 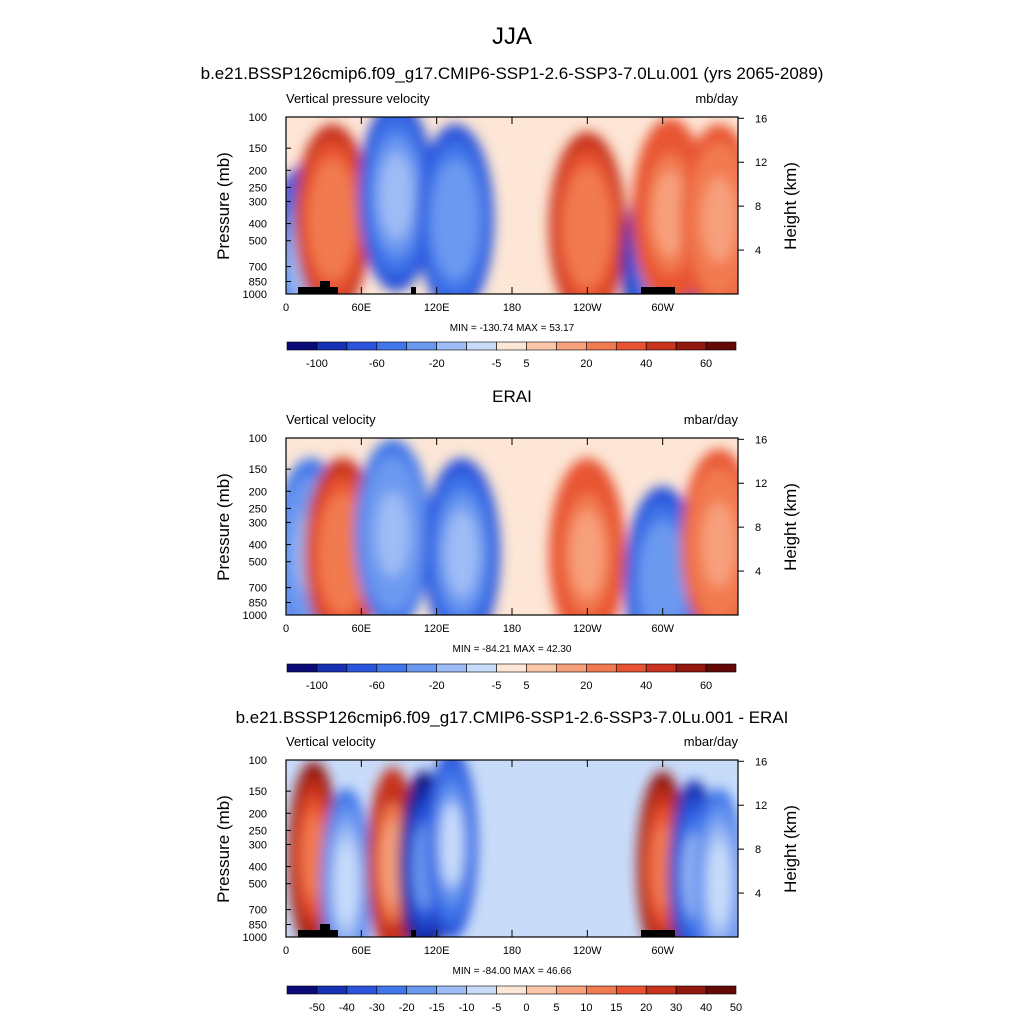 What do you see at coordinates (407, 1008) in the screenshot?
I see `colorbar-label: -20` at bounding box center [407, 1008].